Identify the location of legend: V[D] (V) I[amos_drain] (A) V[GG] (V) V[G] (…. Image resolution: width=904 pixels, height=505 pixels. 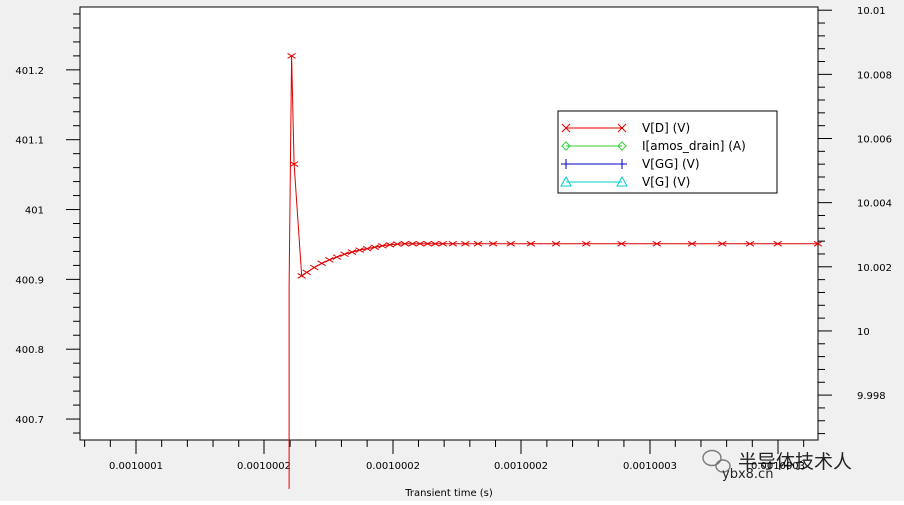
(667, 152).